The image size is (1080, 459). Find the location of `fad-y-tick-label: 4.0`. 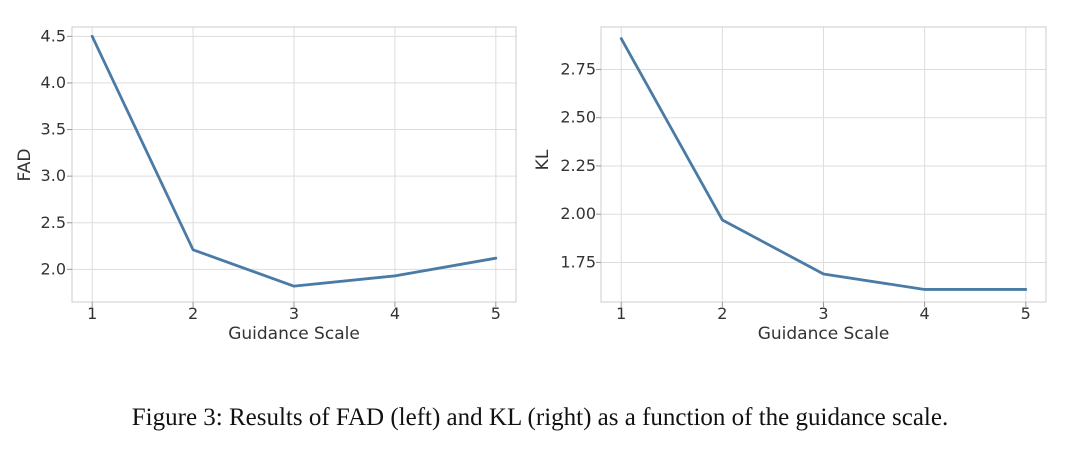

fad-y-tick-label: 4.0 is located at coordinates (53, 82).